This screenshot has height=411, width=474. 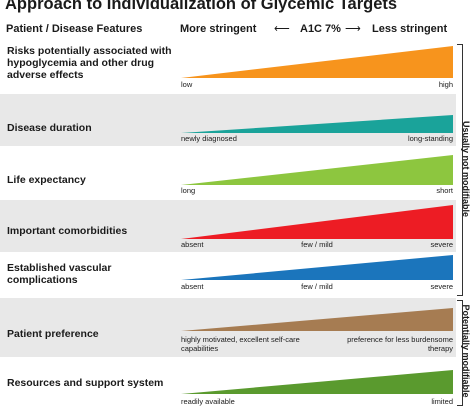 What do you see at coordinates (208, 401) in the screenshot?
I see `scale-low: readily available` at bounding box center [208, 401].